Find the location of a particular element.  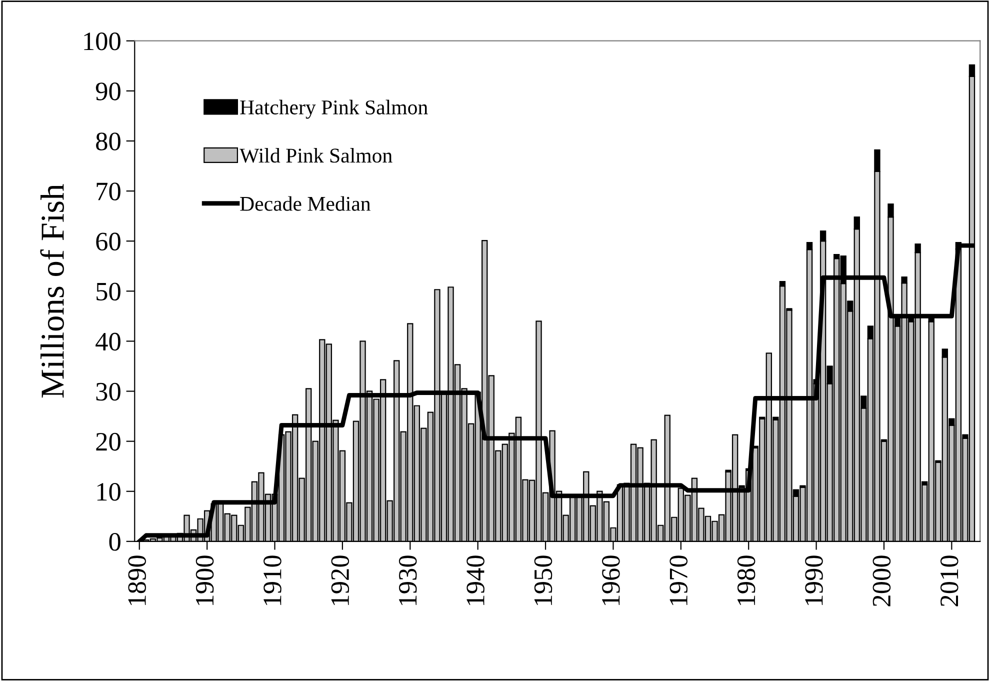

x-tick-label: 1920 is located at coordinates (340, 581).